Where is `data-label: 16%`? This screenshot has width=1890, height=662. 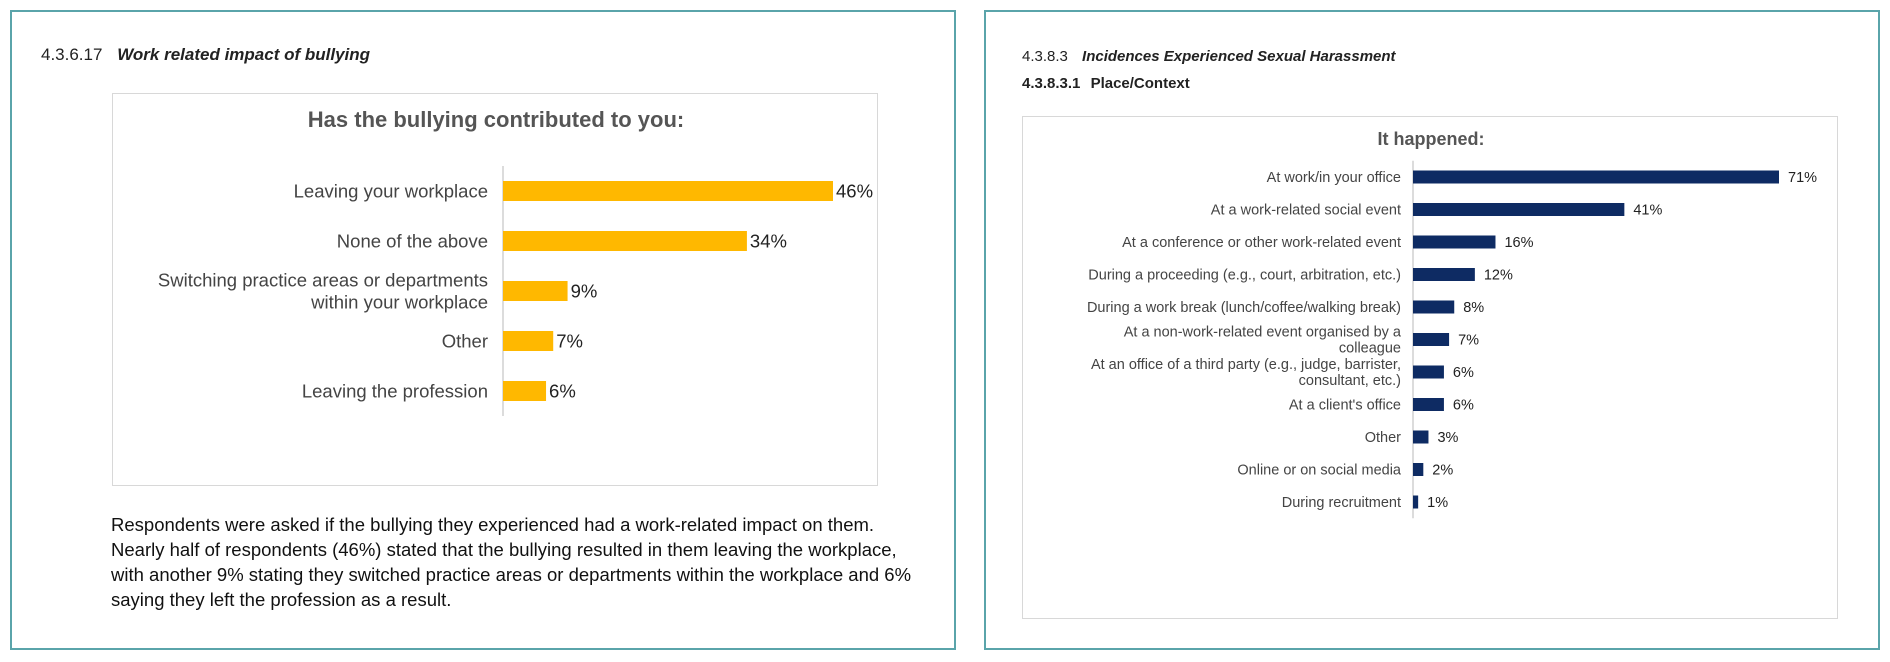
data-label: 16% is located at coordinates (1518, 243).